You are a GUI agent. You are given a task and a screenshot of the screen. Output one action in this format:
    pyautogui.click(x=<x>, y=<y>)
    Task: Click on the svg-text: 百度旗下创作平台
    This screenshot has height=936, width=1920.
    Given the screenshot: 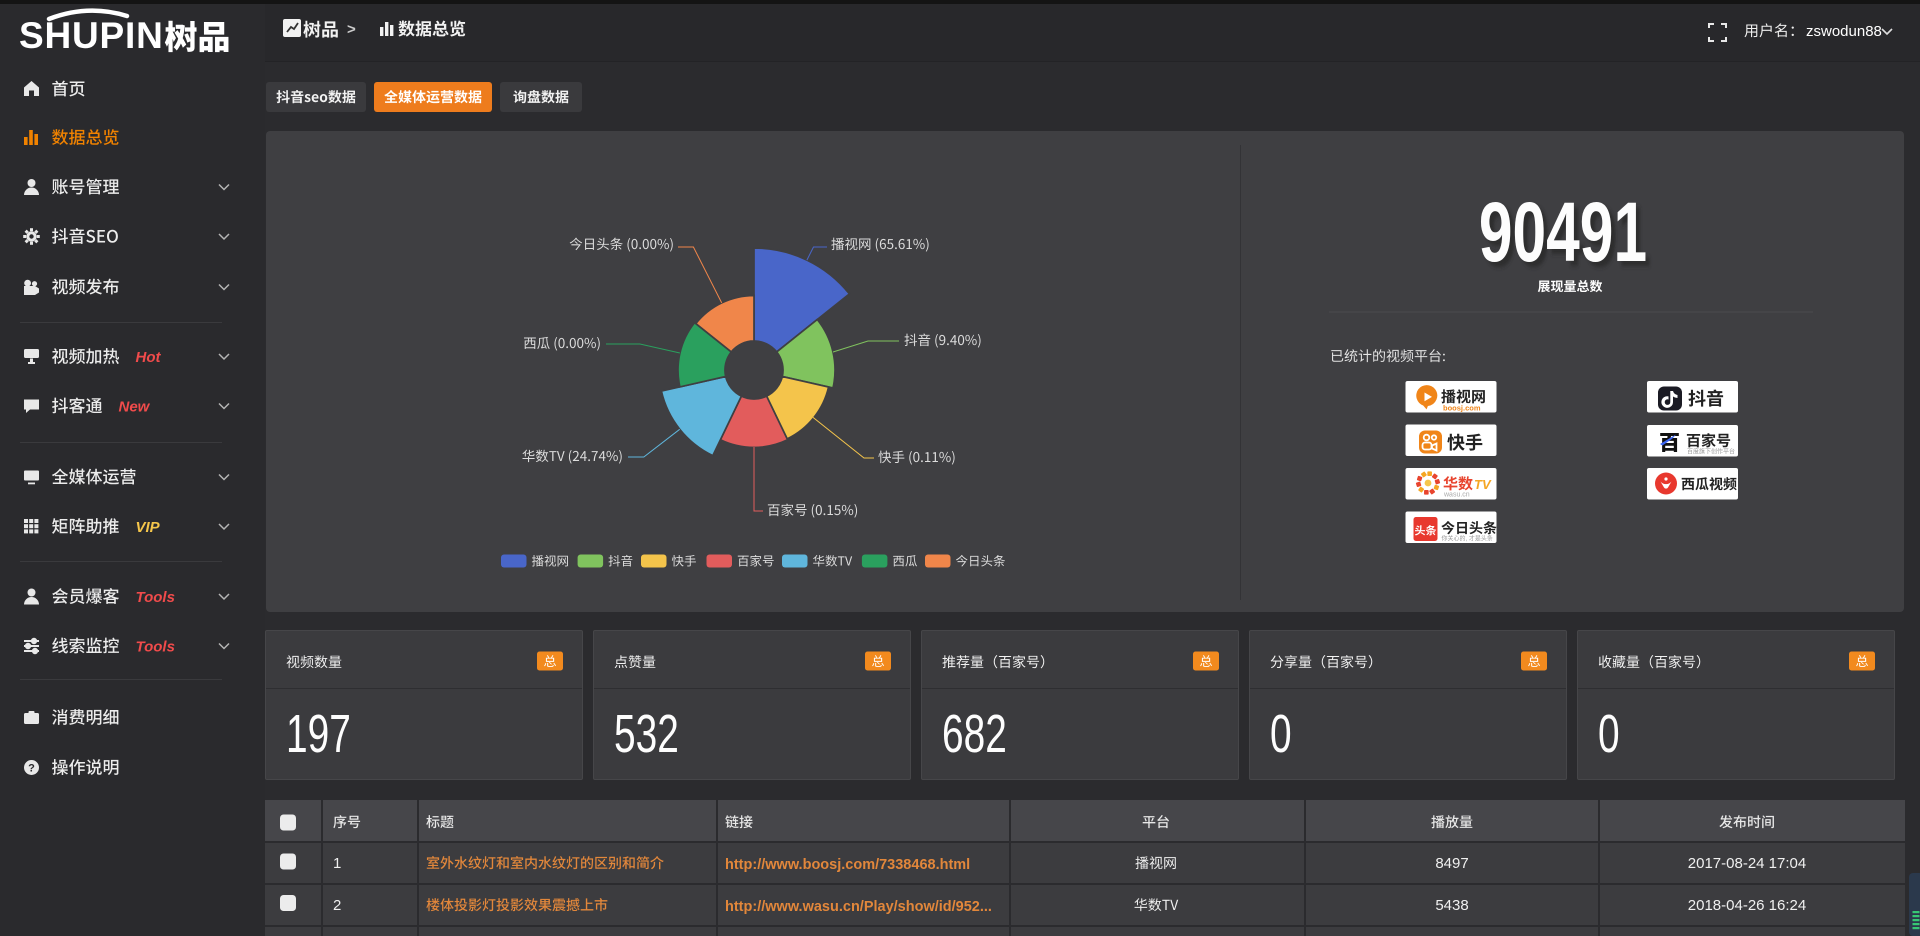 What is the action you would take?
    pyautogui.click(x=1711, y=452)
    